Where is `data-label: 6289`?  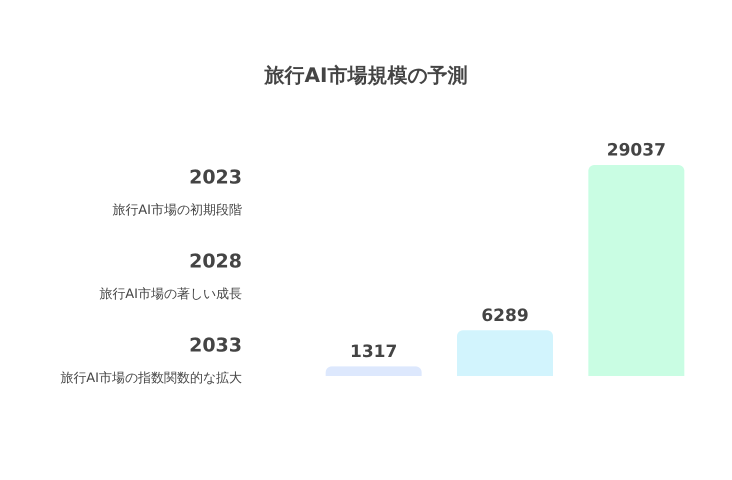 data-label: 6289 is located at coordinates (505, 316).